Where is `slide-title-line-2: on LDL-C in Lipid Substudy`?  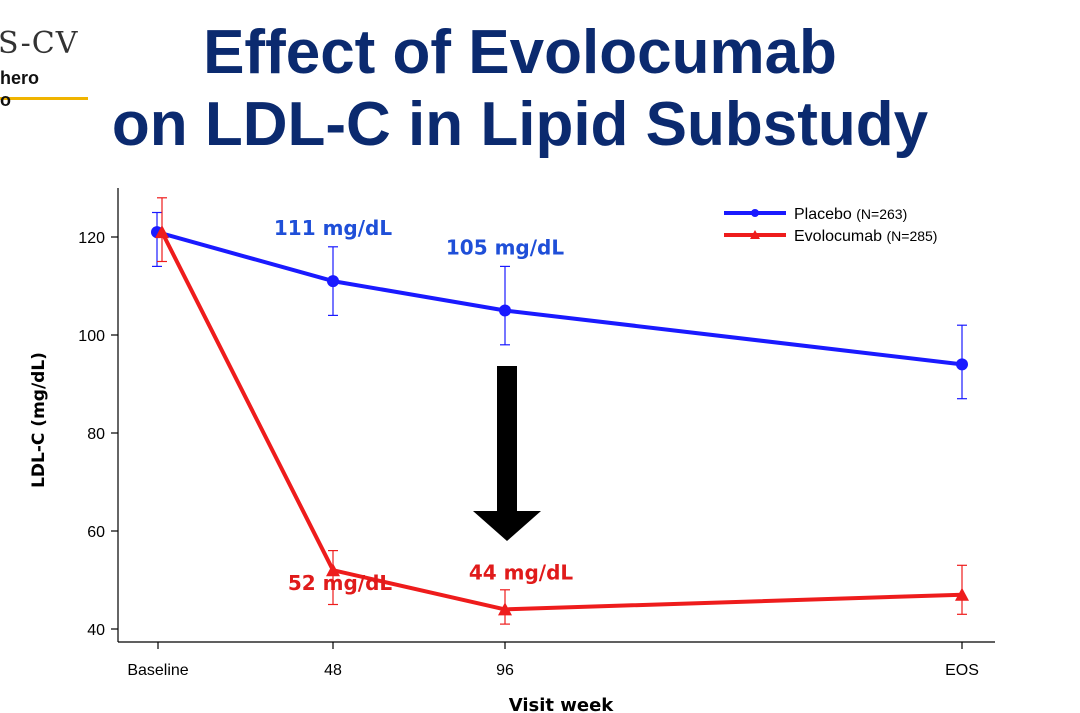 slide-title-line-2: on LDL-C in Lipid Substudy is located at coordinates (520, 124).